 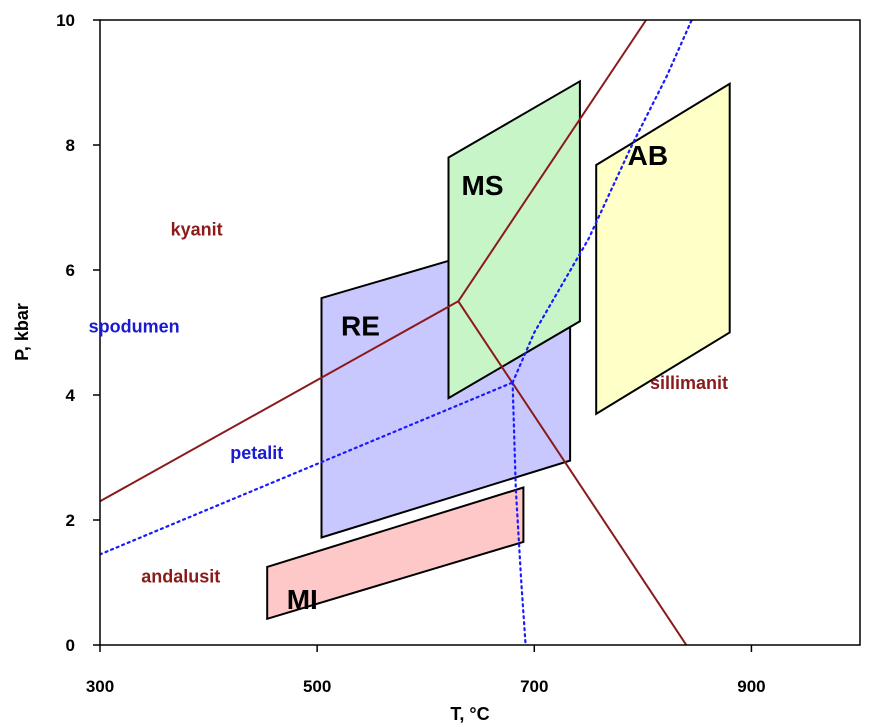 What do you see at coordinates (65, 20) in the screenshot?
I see `y-tick-label: 10` at bounding box center [65, 20].